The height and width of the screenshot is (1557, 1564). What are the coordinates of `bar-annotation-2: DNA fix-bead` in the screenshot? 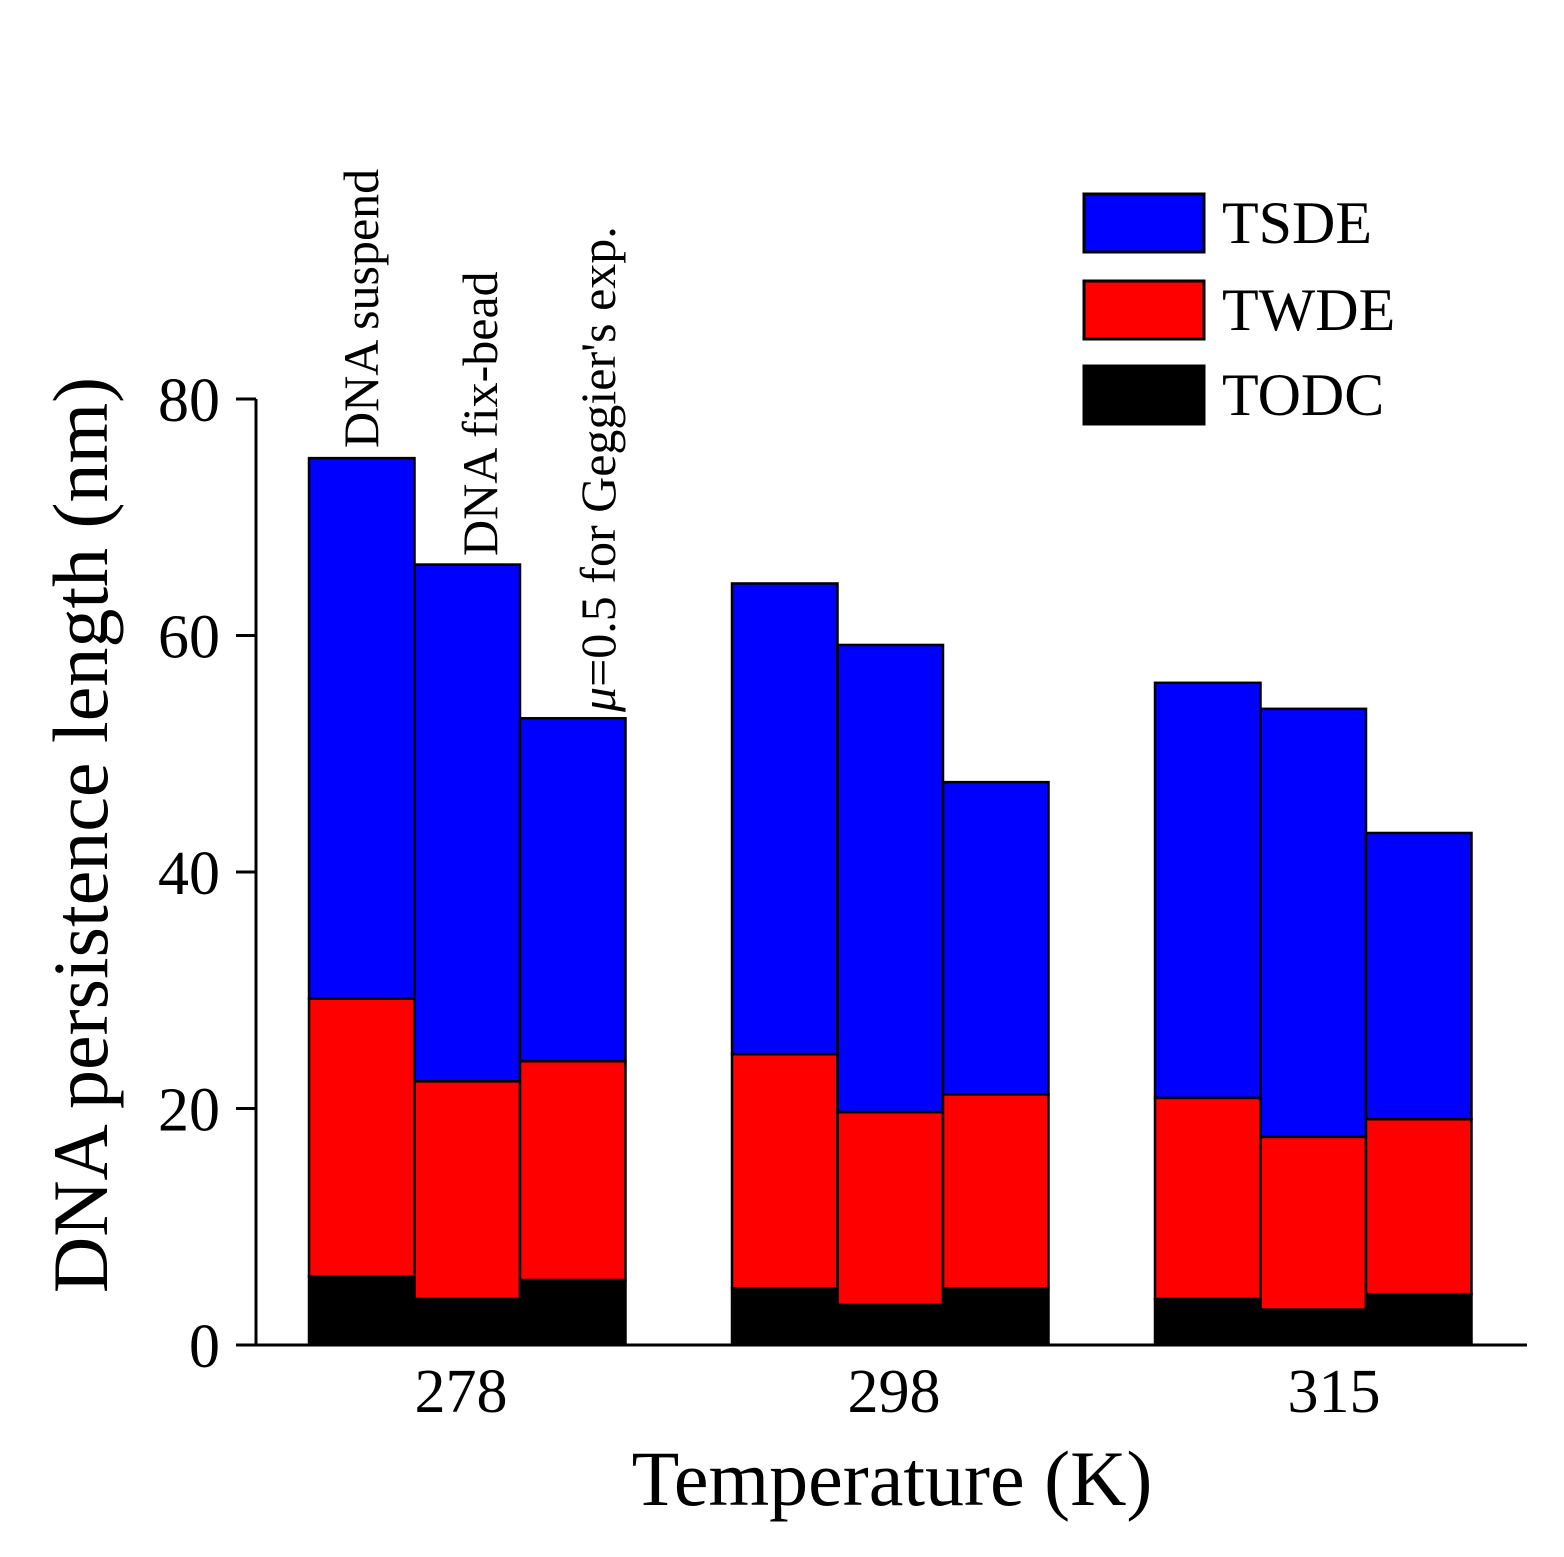 It's located at (480, 413).